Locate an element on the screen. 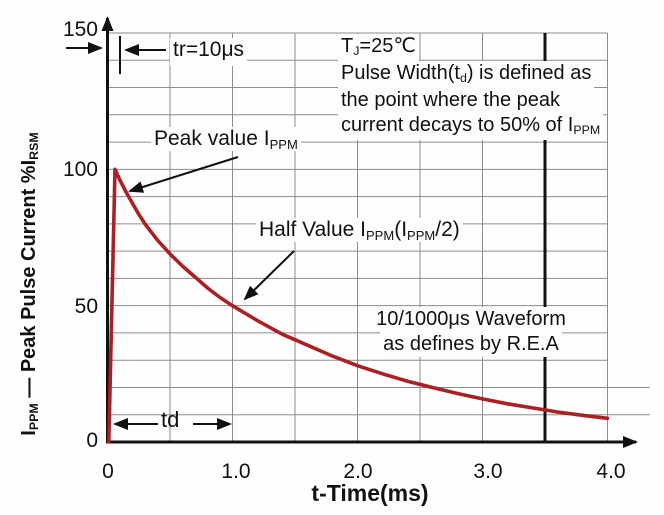  x-tick-0: 0 is located at coordinates (108, 471).